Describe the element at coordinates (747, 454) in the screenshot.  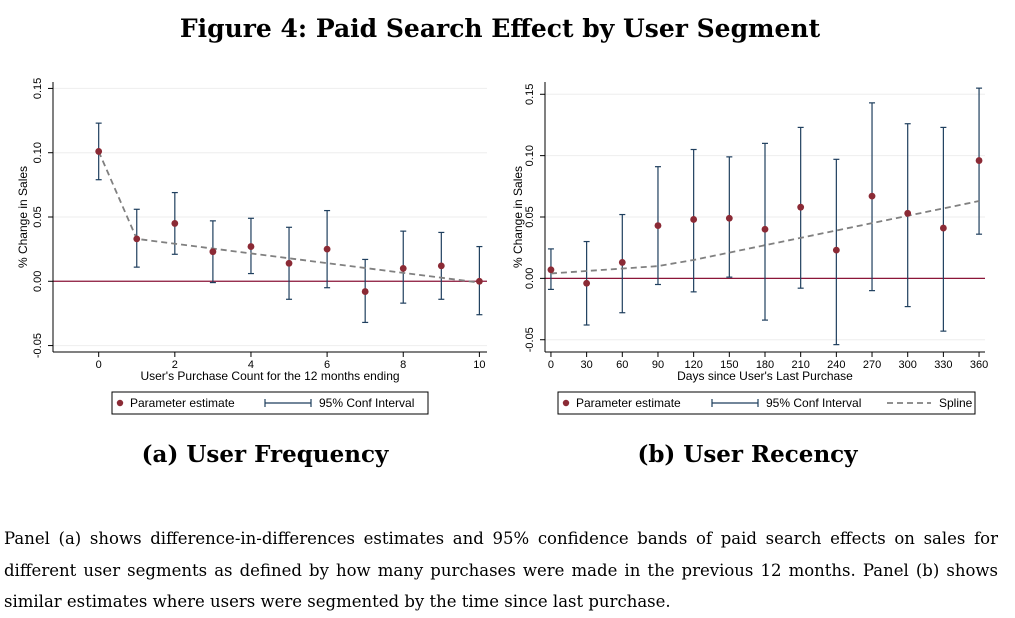
I see `subcaption-user-recency: (b) User Recency` at that location.